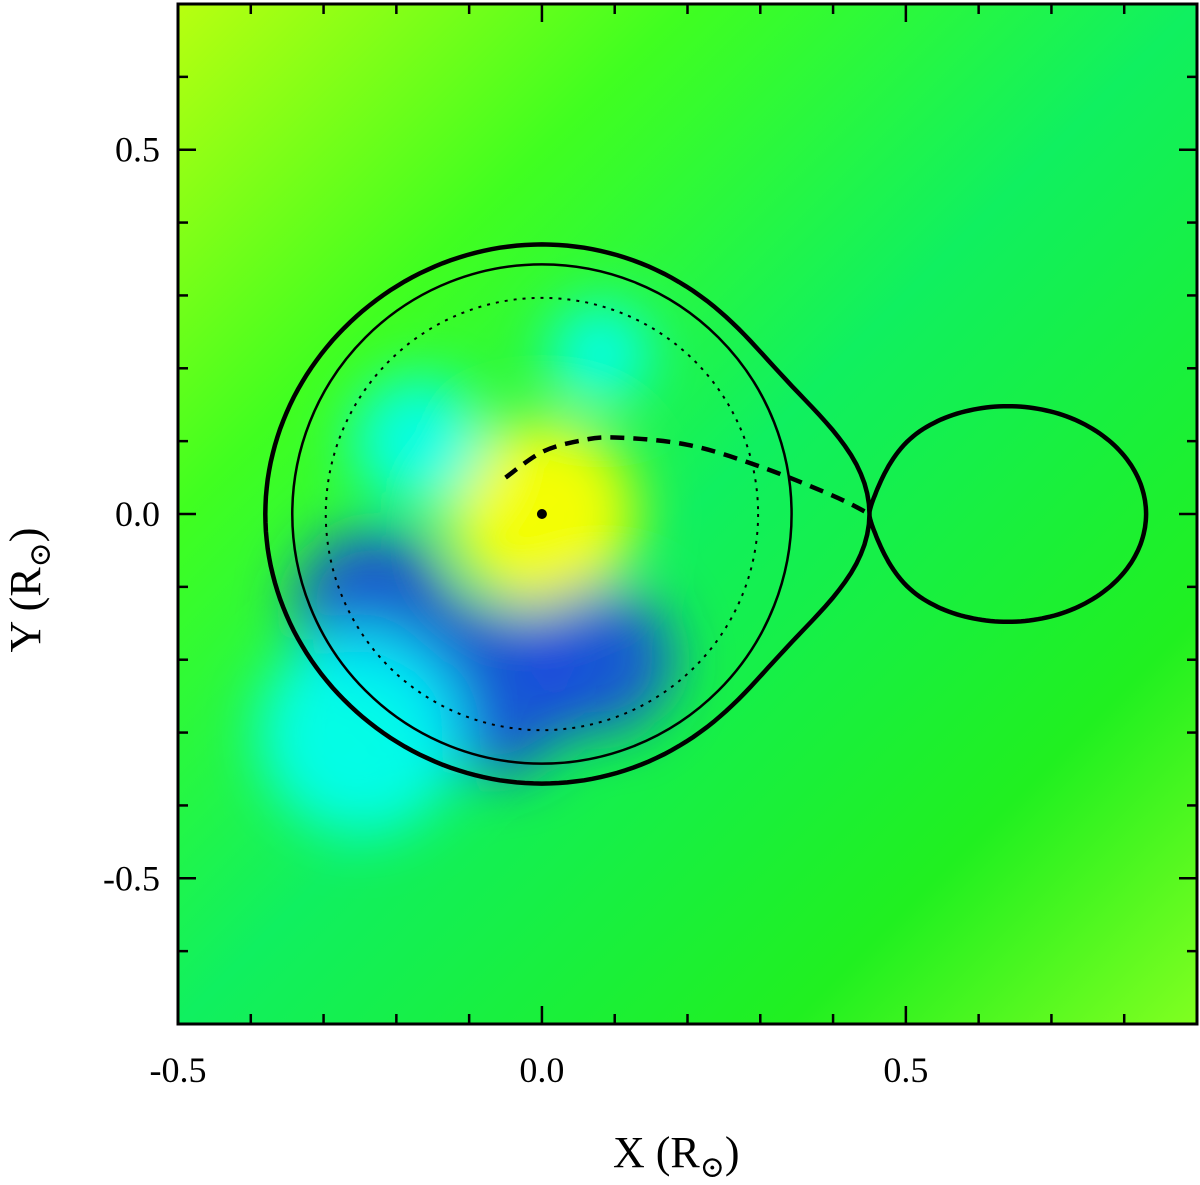 The width and height of the screenshot is (1200, 1185). What do you see at coordinates (687, 476) in the screenshot?
I see `stream-dashed-curve` at bounding box center [687, 476].